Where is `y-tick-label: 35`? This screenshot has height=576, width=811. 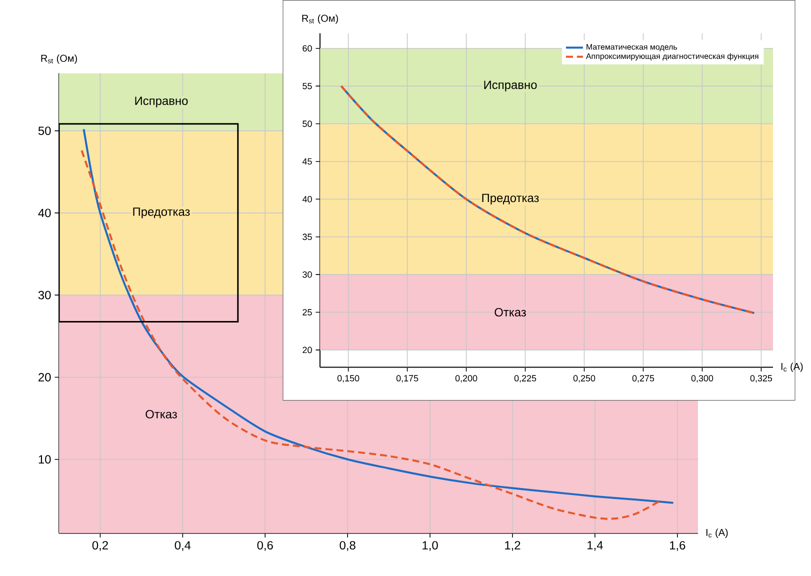 y-tick-label: 35 is located at coordinates (307, 237).